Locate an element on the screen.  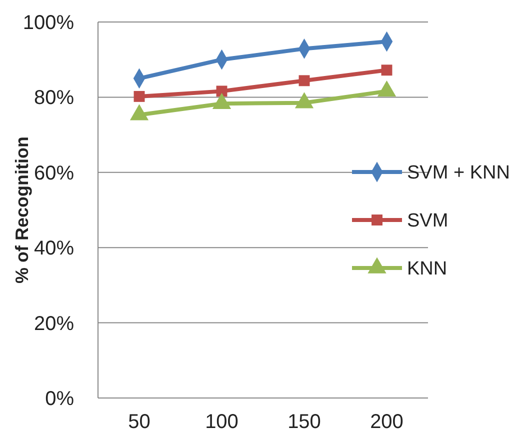
y-tick-label: 40% is located at coordinates (54, 249).